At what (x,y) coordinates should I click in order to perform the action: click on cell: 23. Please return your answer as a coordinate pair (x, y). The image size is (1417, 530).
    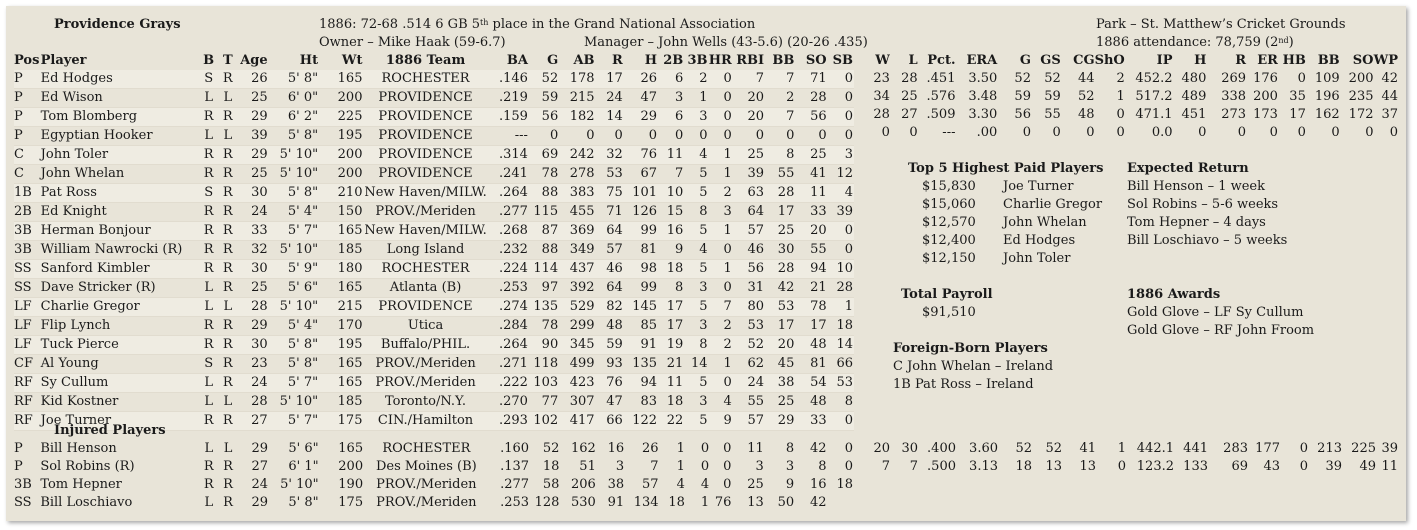
    Looking at the image, I should click on (253, 364).